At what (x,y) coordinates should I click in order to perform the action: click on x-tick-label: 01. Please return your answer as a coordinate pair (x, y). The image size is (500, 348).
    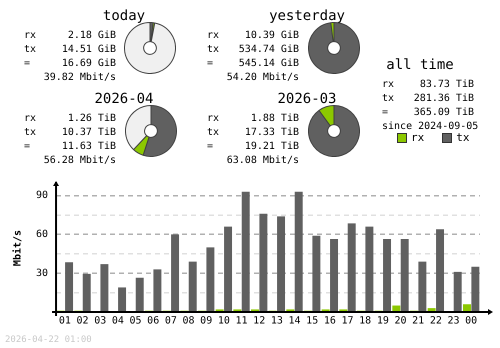
    Looking at the image, I should click on (64, 321).